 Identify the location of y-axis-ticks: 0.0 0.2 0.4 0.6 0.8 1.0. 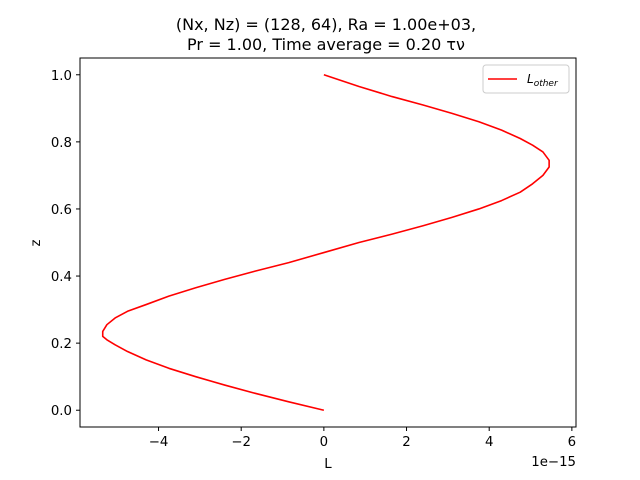
(65, 244).